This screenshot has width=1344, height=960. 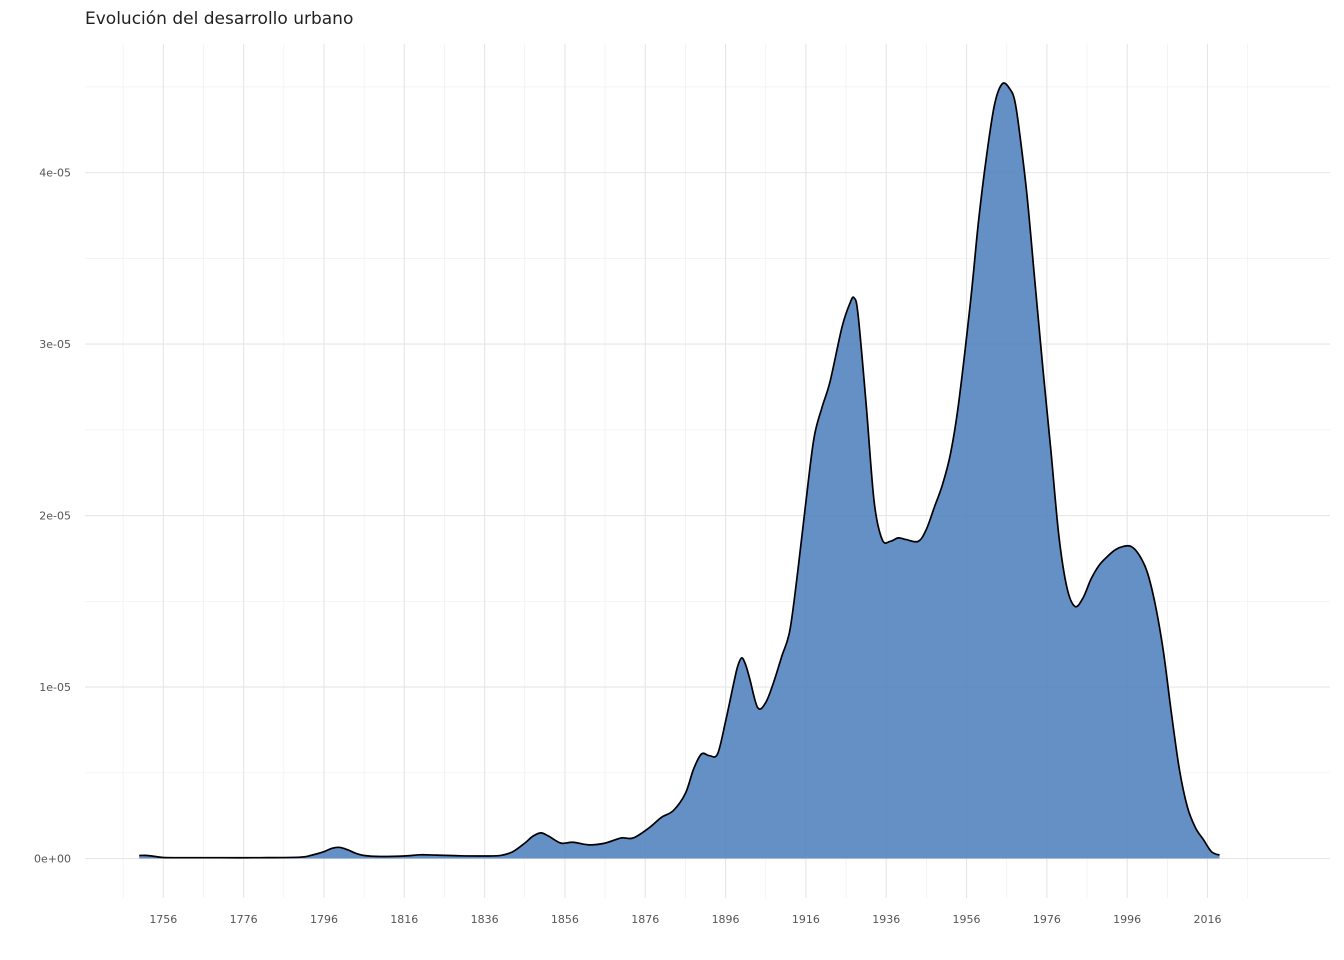 I want to click on y-tick-label: 0e+00, so click(x=52, y=859).